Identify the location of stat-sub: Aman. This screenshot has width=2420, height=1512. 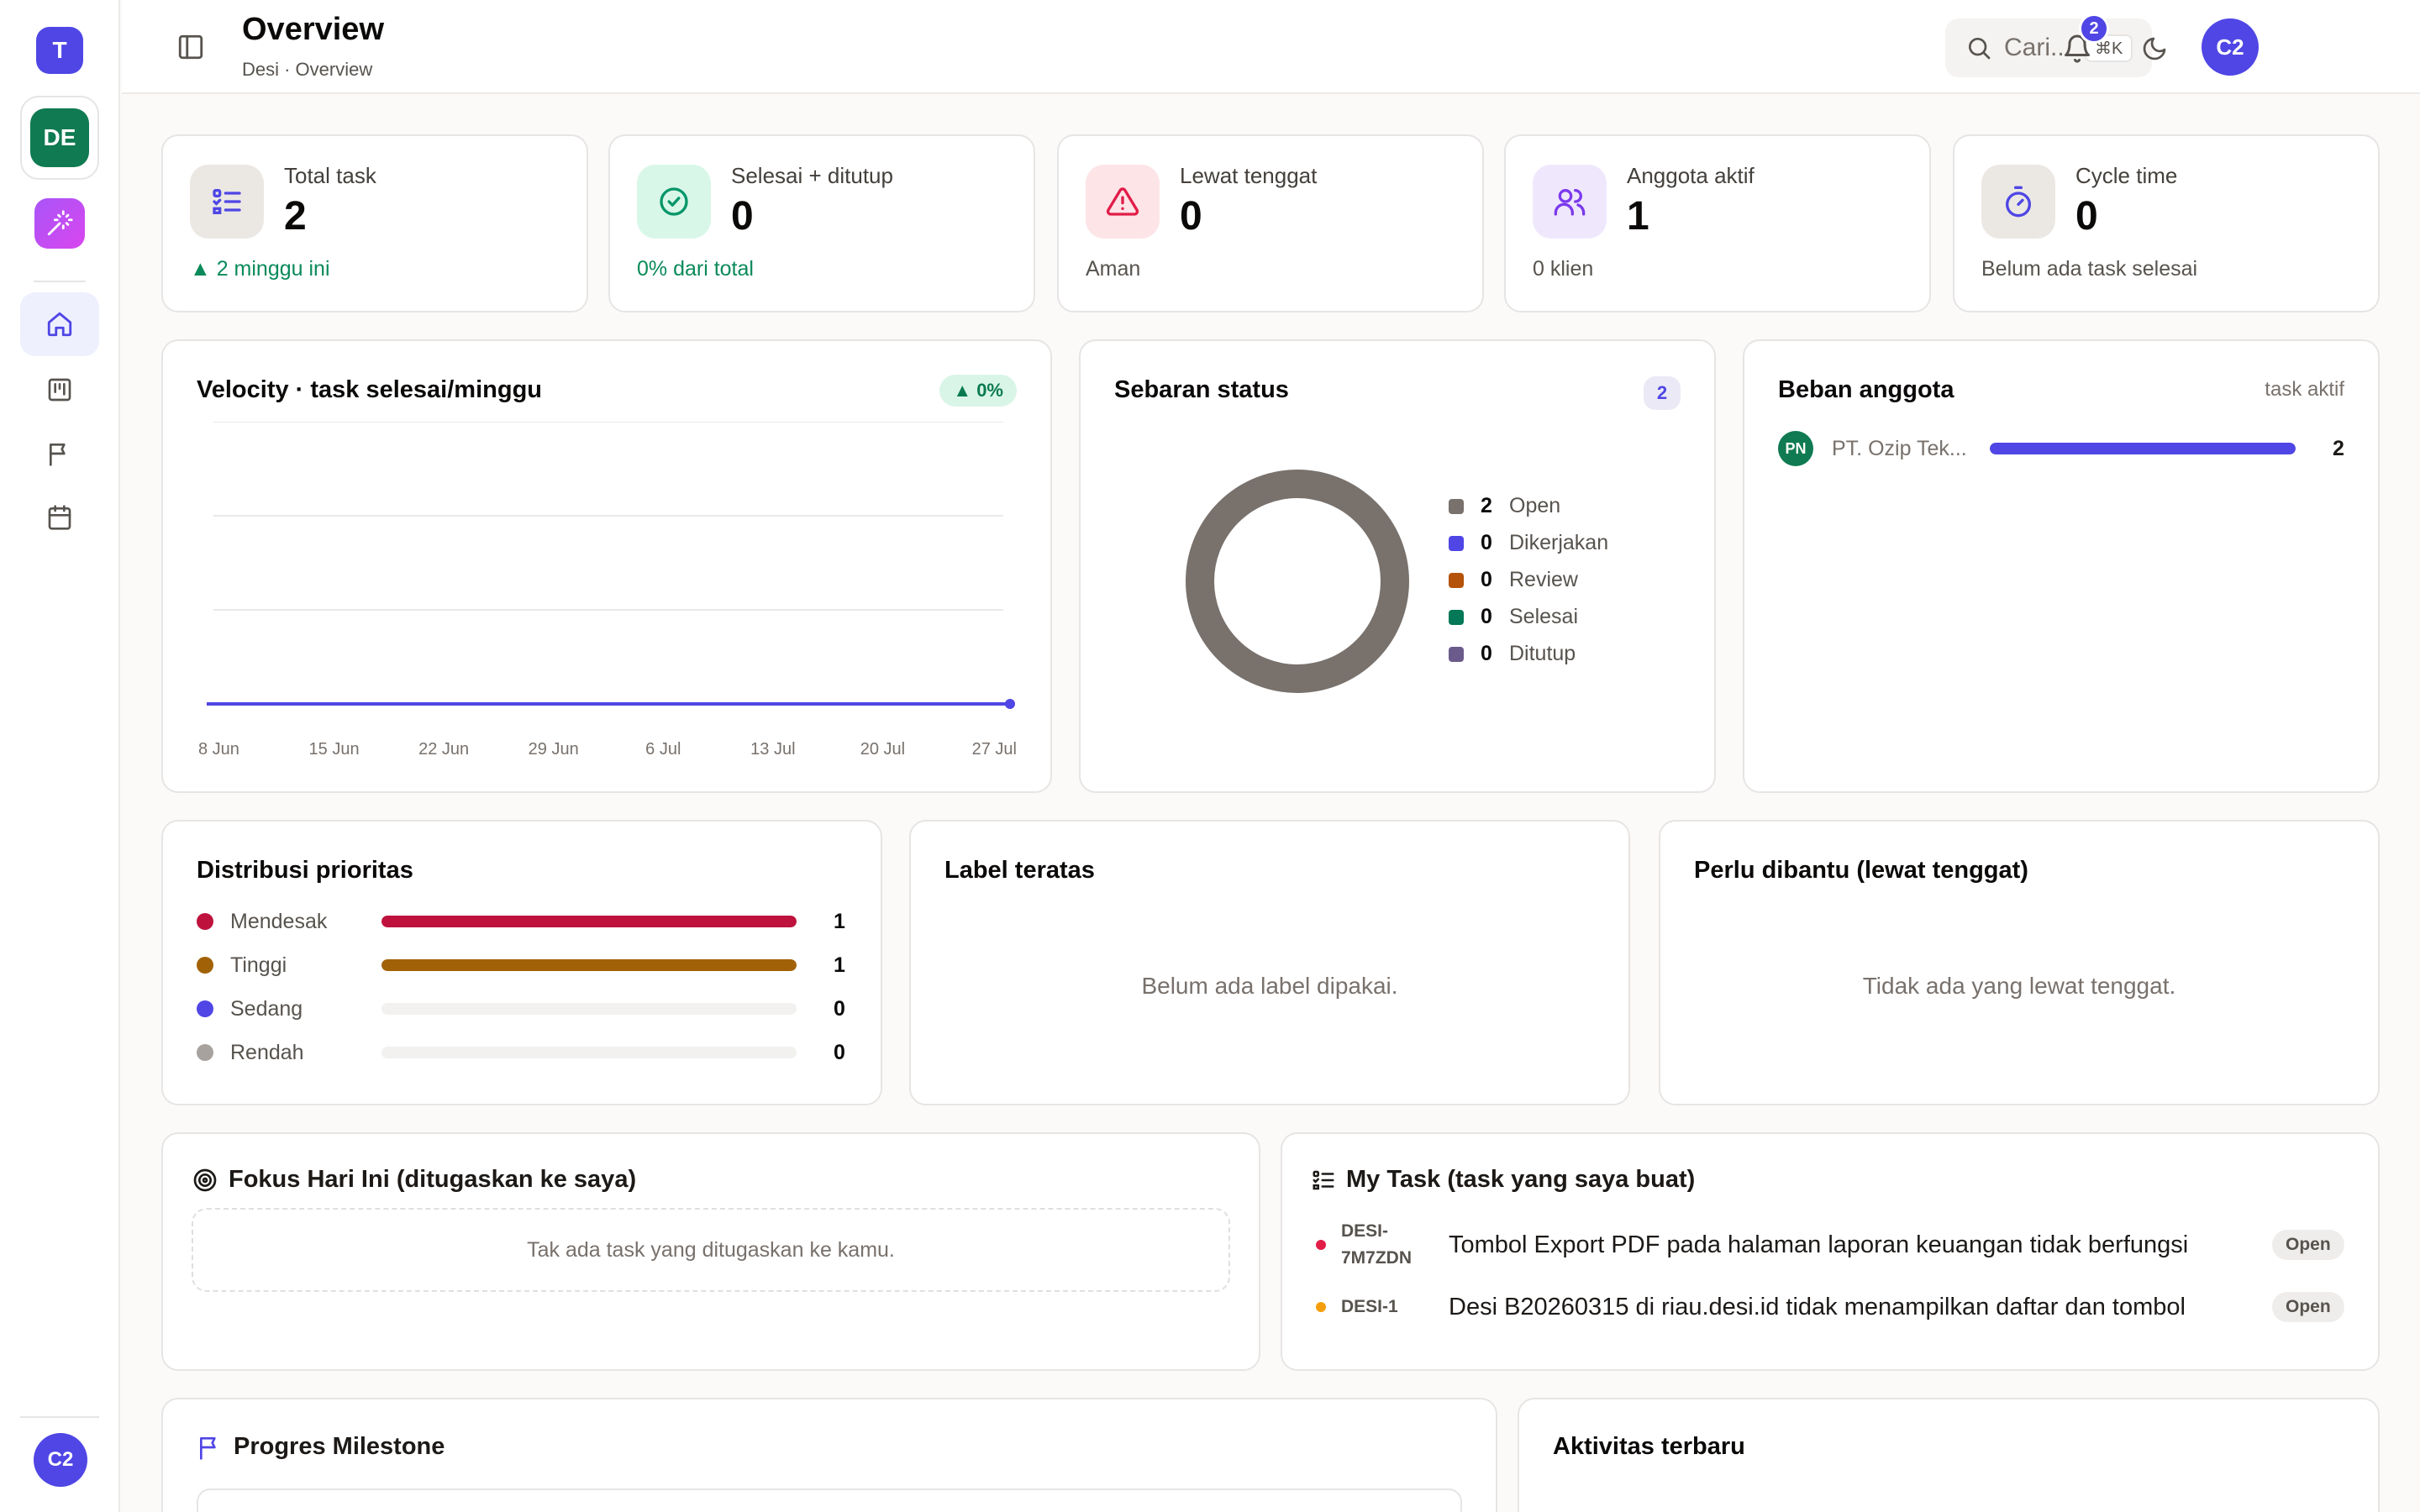
(1113, 269).